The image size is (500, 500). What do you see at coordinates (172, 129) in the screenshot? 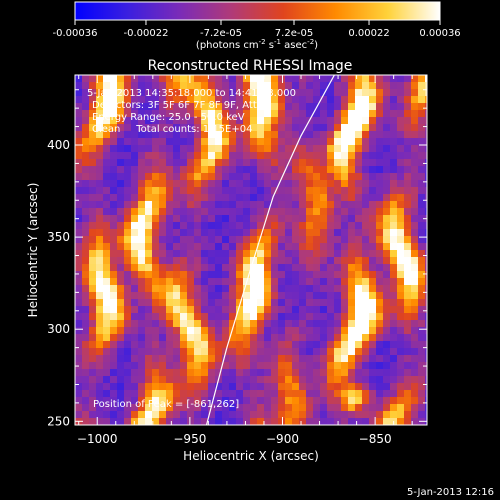
I see `annotation-clean: Clean Total counts: 1.15E+04` at bounding box center [172, 129].